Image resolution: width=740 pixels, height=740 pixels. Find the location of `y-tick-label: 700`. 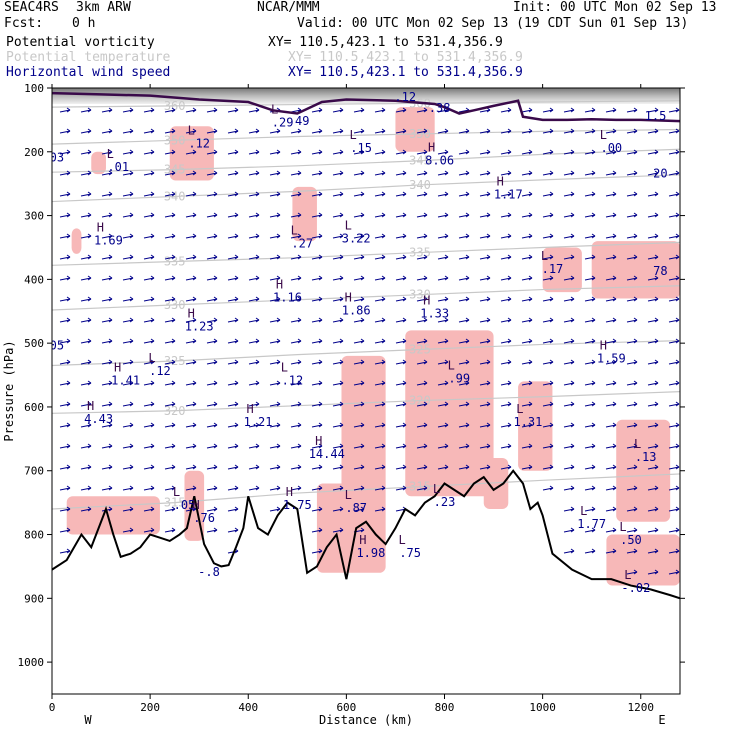

y-tick-label: 700 is located at coordinates (34, 471).